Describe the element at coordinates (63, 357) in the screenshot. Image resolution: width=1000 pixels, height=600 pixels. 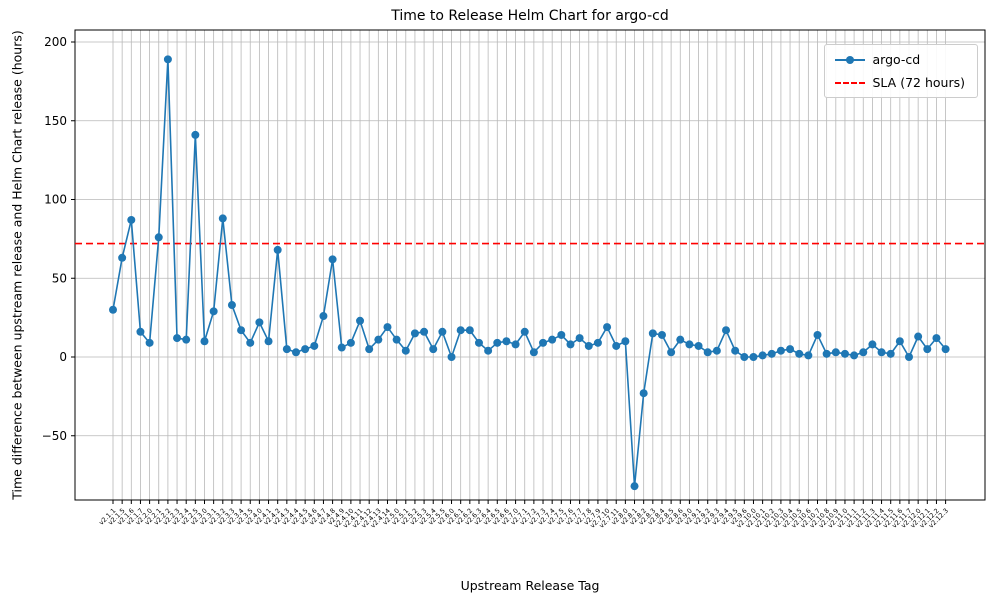
I see `svg-text: 0` at that location.